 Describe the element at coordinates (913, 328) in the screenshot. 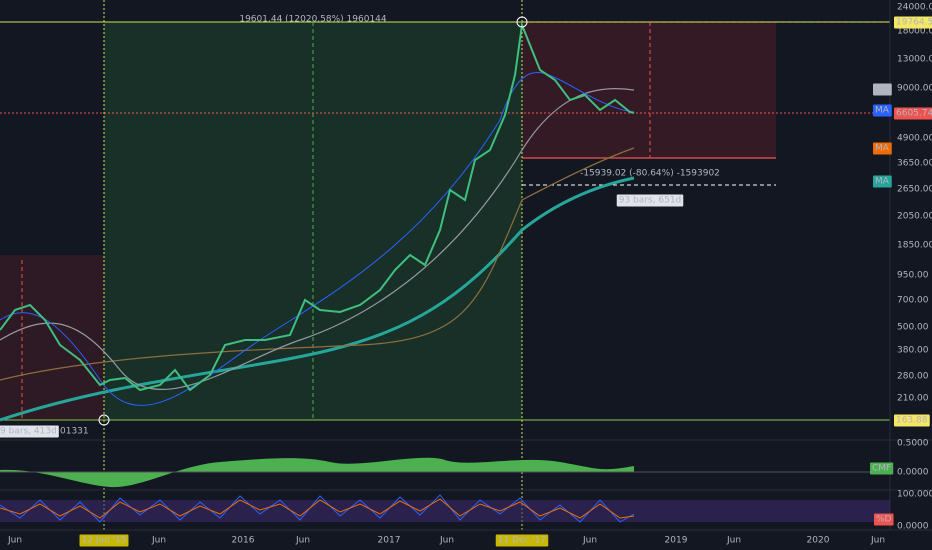

I see `price-label: 500.00` at that location.